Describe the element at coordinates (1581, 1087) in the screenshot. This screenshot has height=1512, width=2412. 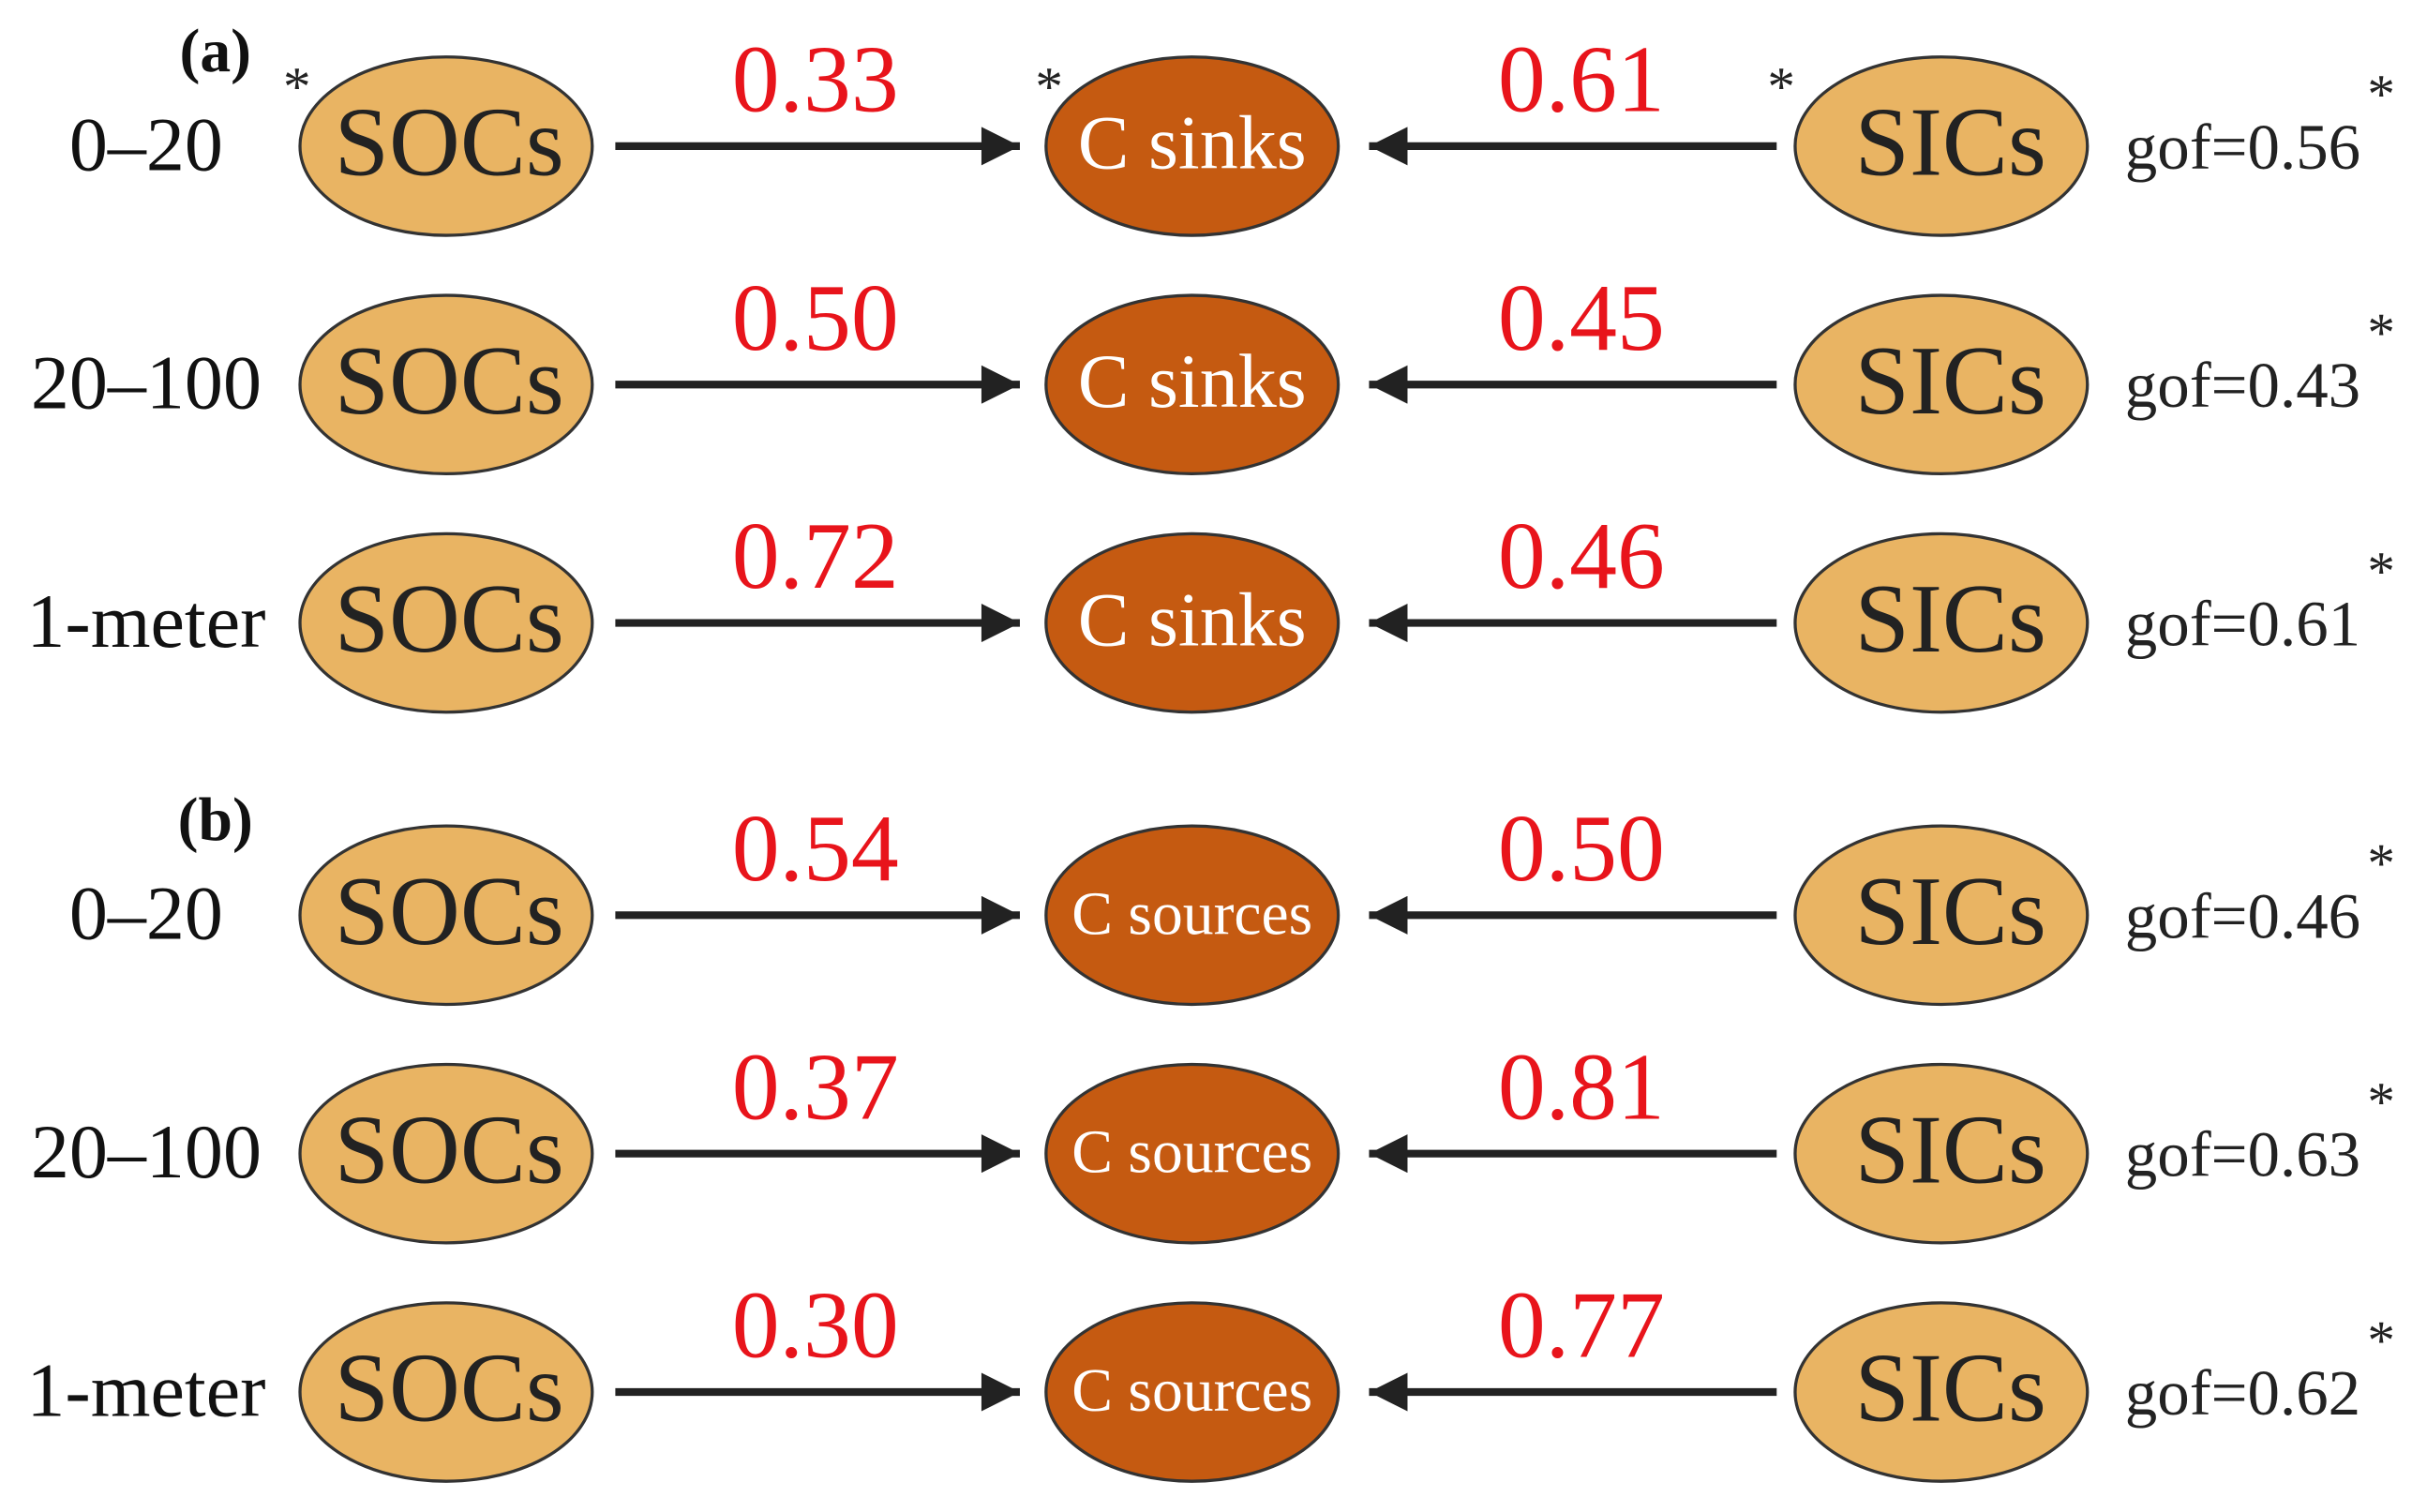
I see `path-coefficient: 0.81` at that location.